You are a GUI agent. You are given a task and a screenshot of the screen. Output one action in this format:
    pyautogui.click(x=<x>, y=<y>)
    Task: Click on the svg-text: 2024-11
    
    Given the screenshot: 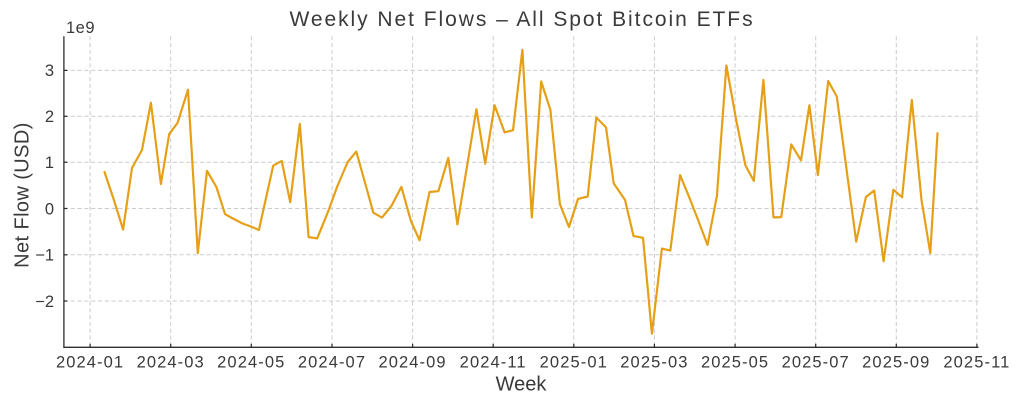 What is the action you would take?
    pyautogui.click(x=493, y=363)
    